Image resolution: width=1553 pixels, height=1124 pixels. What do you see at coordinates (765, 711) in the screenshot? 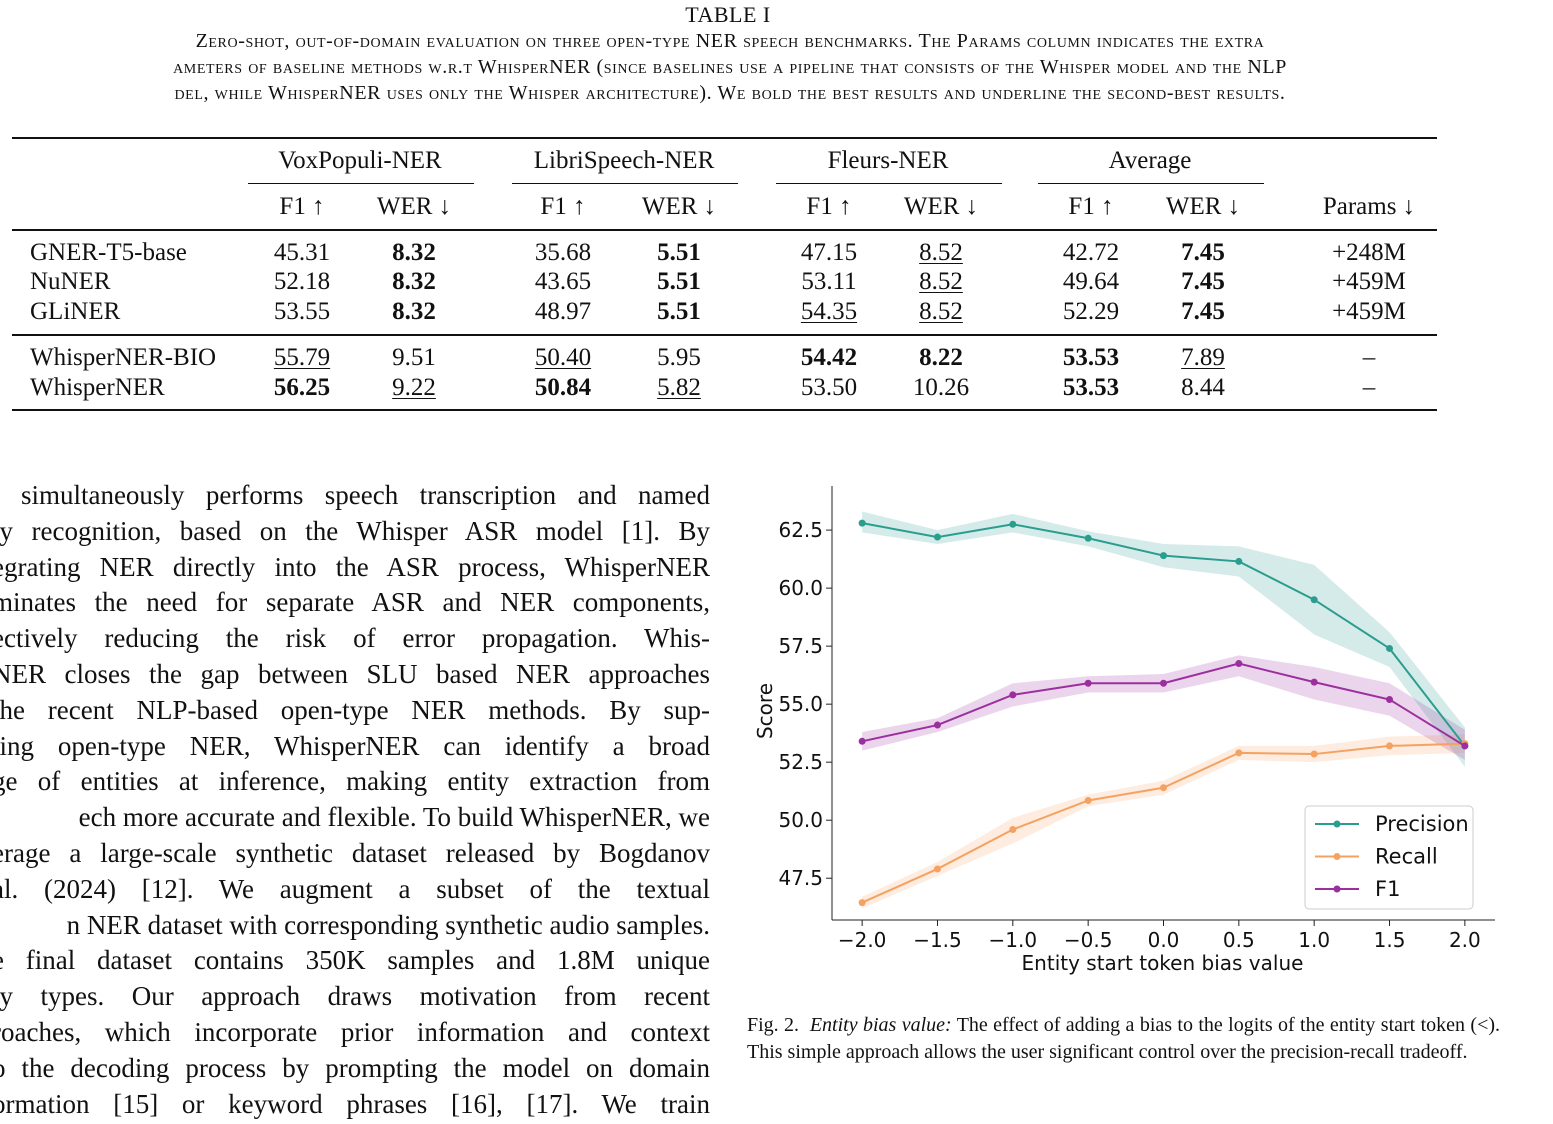
I see `y-axis-label: Score` at bounding box center [765, 711].